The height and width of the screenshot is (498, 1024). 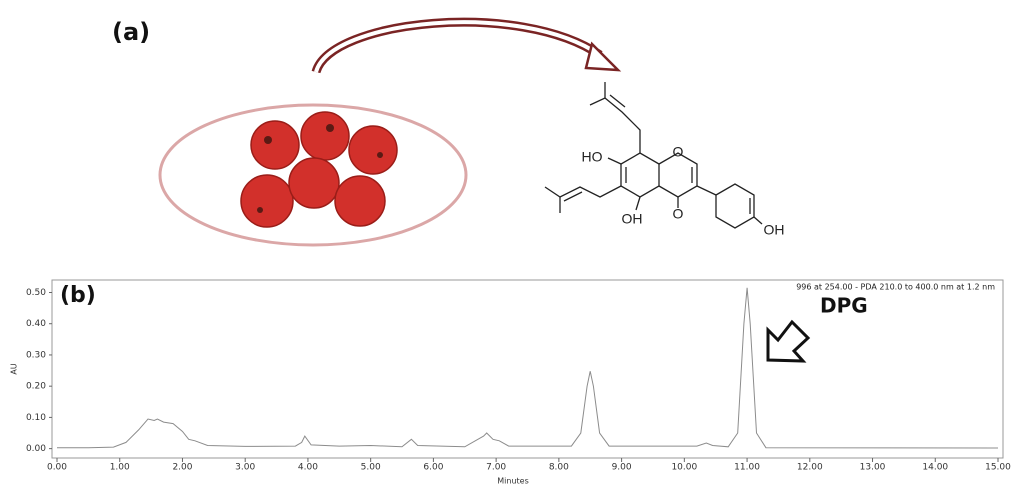 What do you see at coordinates (319, 169) in the screenshot?
I see `berries` at bounding box center [319, 169].